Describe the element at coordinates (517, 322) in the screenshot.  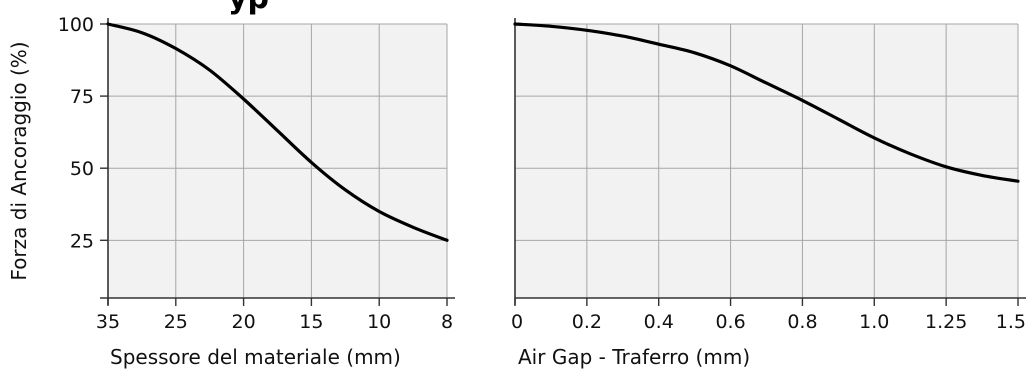
I see `x-tick-label-right-0: 0` at that location.